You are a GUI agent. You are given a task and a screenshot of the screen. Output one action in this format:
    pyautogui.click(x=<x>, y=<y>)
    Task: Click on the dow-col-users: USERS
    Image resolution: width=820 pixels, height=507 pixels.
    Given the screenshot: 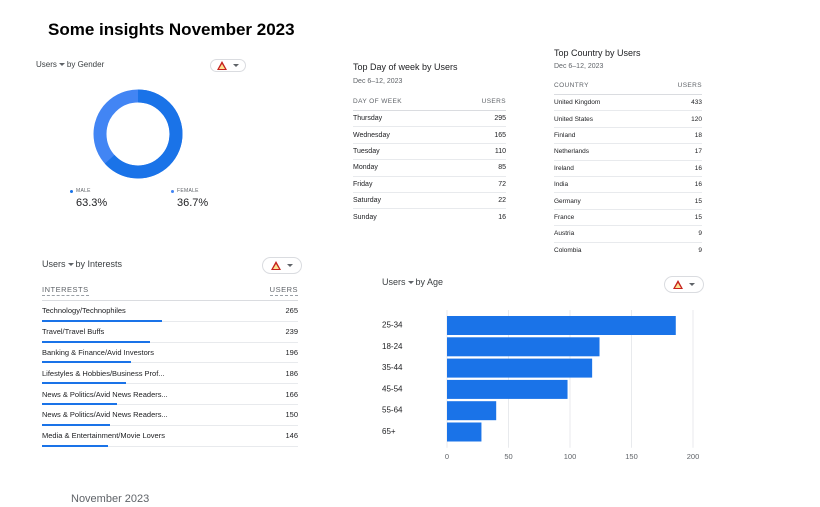 What is the action you would take?
    pyautogui.click(x=493, y=101)
    